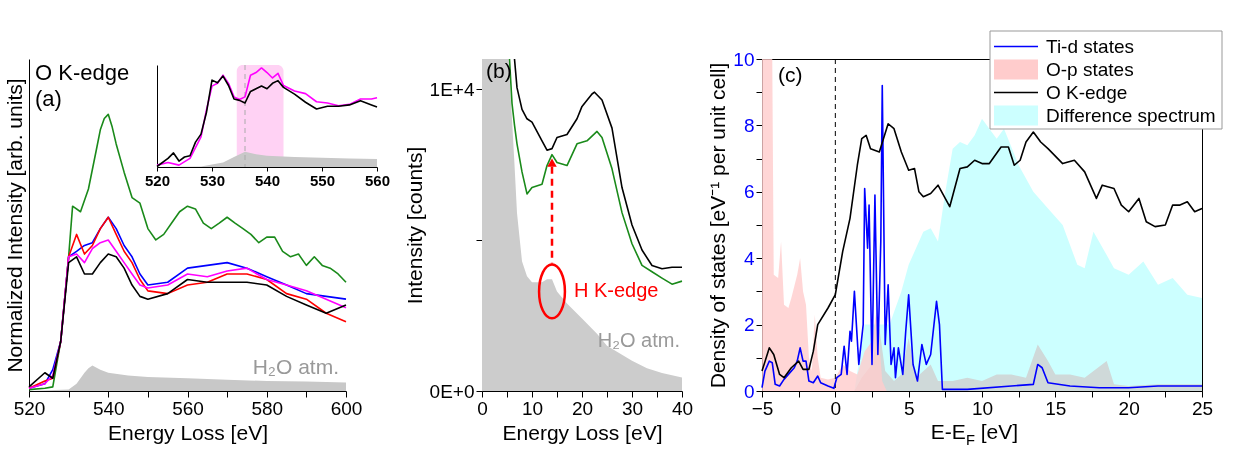  Describe the element at coordinates (1202, 408) in the screenshot. I see `x-tick-label: 25` at that location.